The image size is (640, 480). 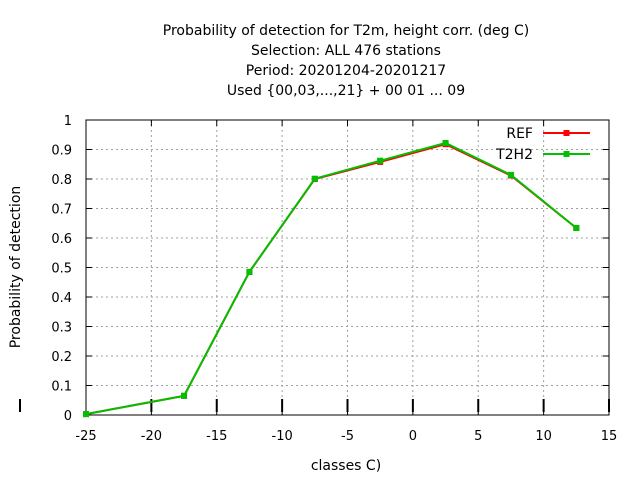 What do you see at coordinates (151, 436) in the screenshot?
I see `x-tick-label: -20` at bounding box center [151, 436].